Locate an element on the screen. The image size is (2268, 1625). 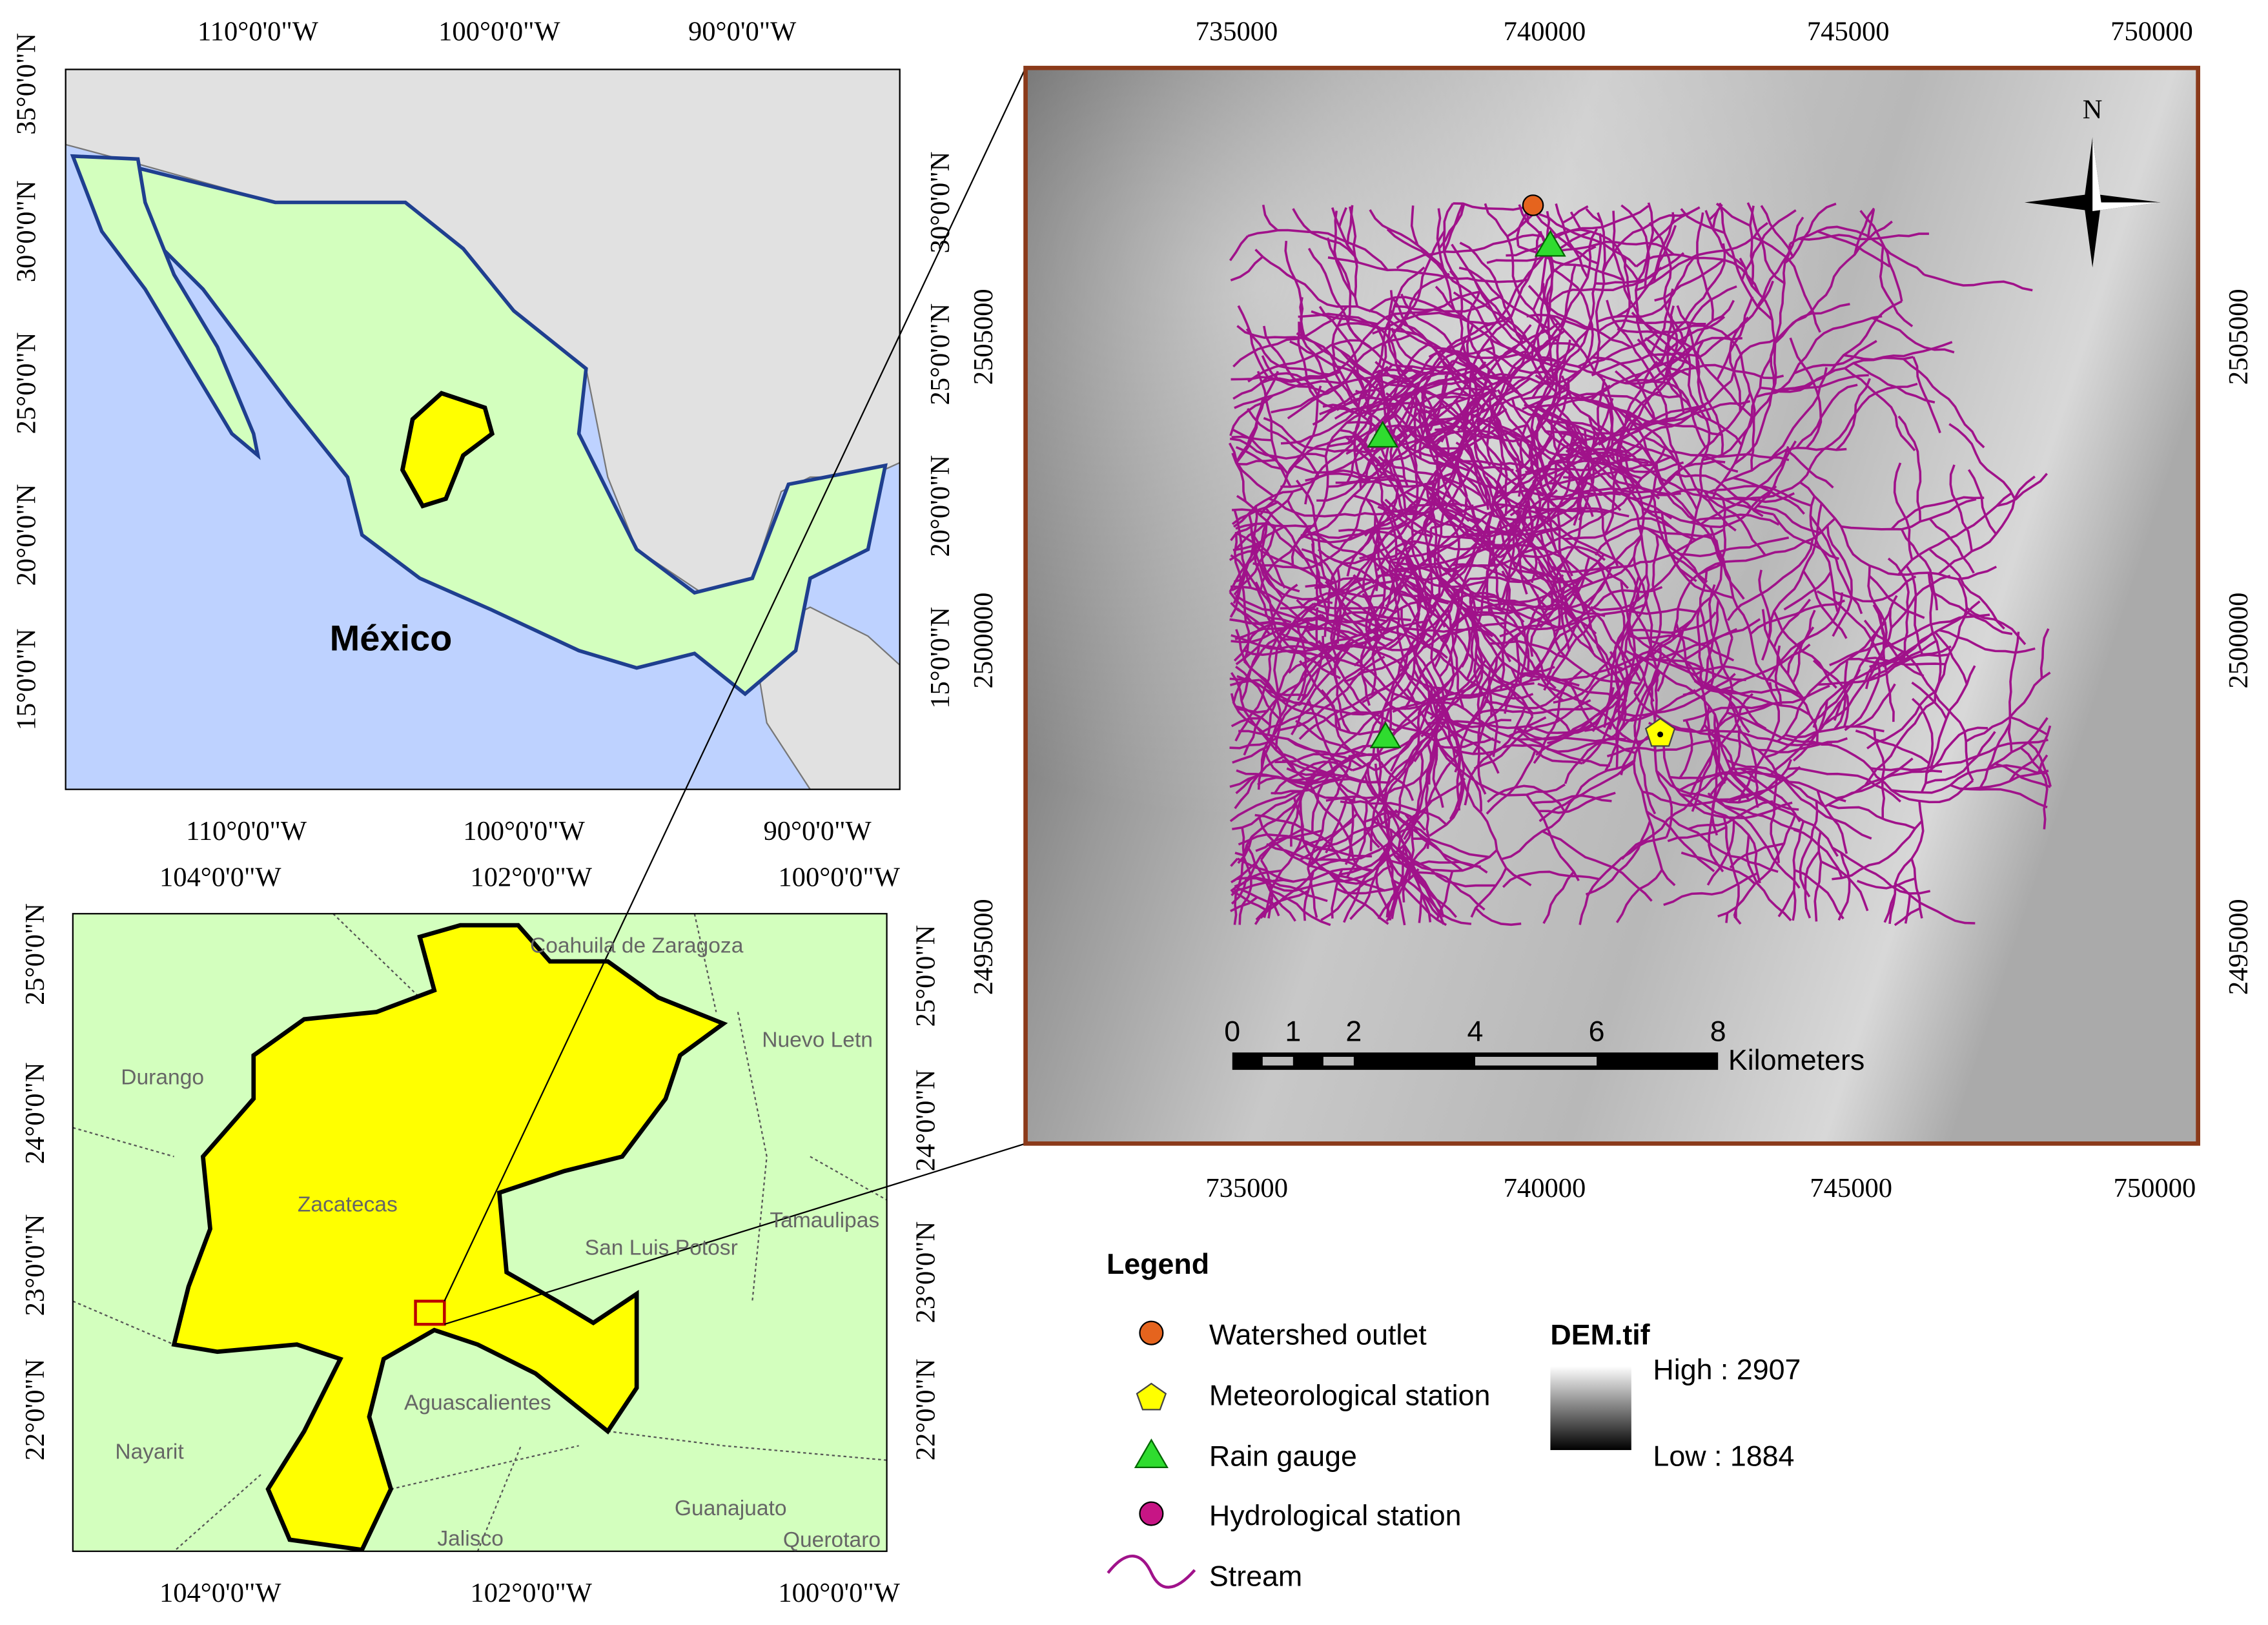
tick-label: 735000 is located at coordinates (1237, 32).